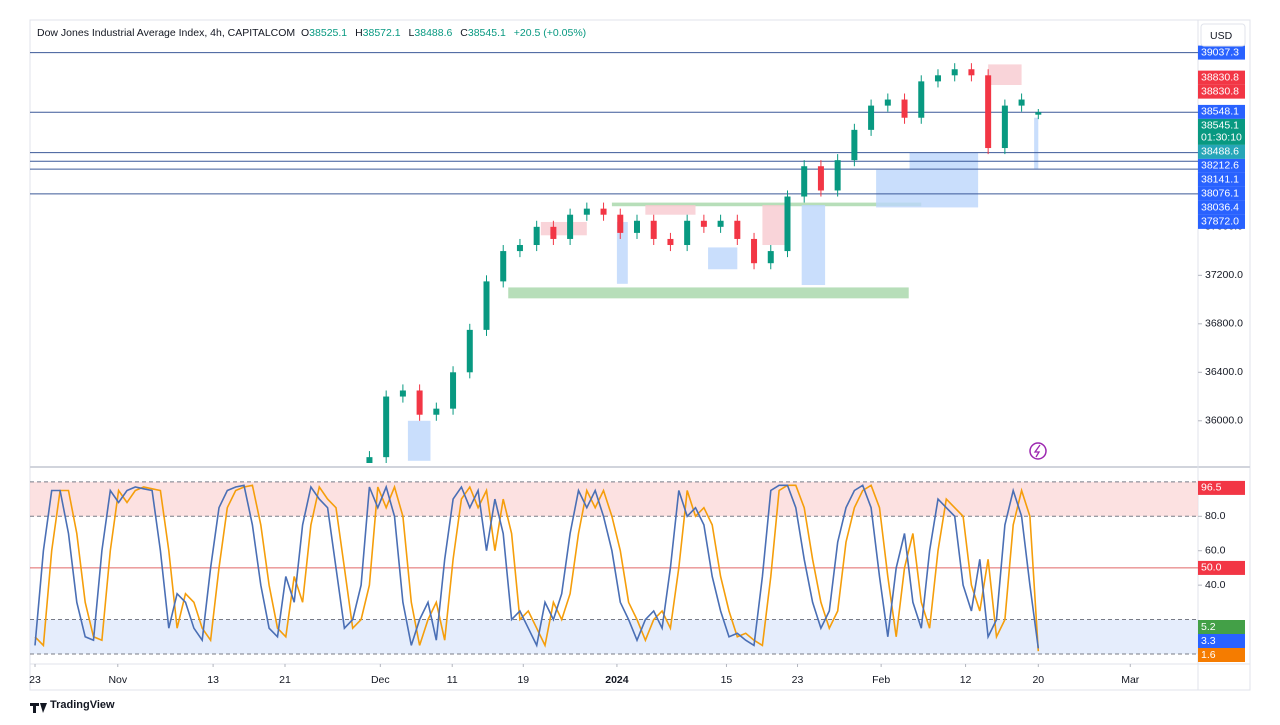  Describe the element at coordinates (617, 680) in the screenshot. I see `x-tick-label: 2024` at that location.